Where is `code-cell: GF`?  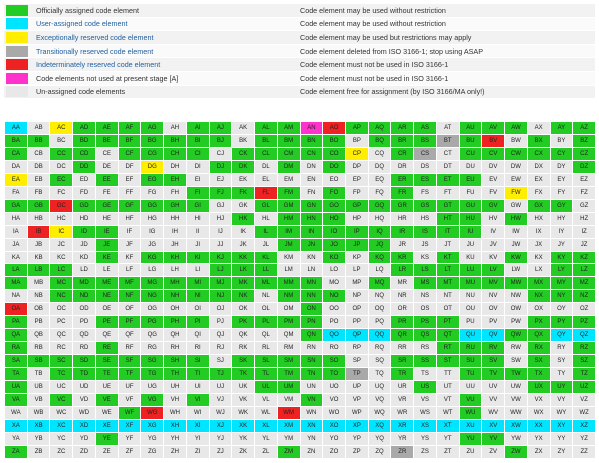
code-cell: GF is located at coordinates (129, 205).